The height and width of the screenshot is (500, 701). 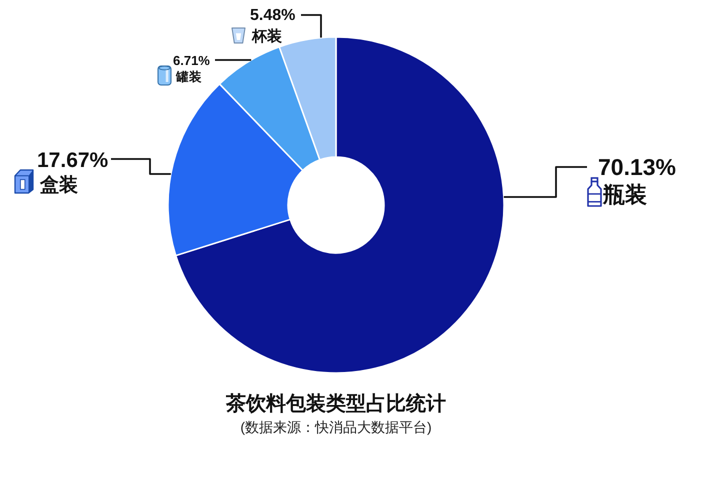 What do you see at coordinates (336, 427) in the screenshot?
I see `subtitle: (数据来源：快消品大数据平台)` at bounding box center [336, 427].